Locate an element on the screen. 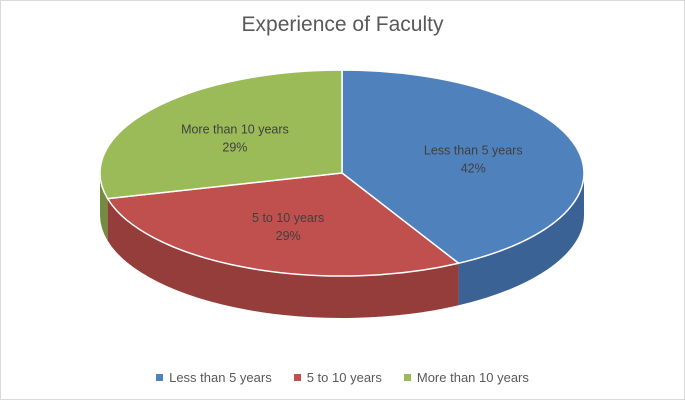 The width and height of the screenshot is (685, 400). pie-slice-5-to-10-years is located at coordinates (283, 224).